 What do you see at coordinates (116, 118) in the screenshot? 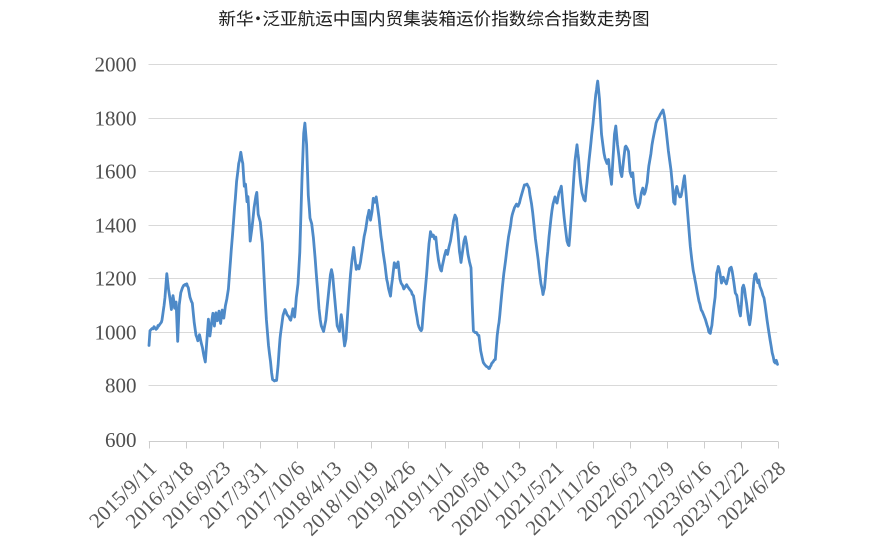
I see `svg-text: 1800` at bounding box center [116, 118].